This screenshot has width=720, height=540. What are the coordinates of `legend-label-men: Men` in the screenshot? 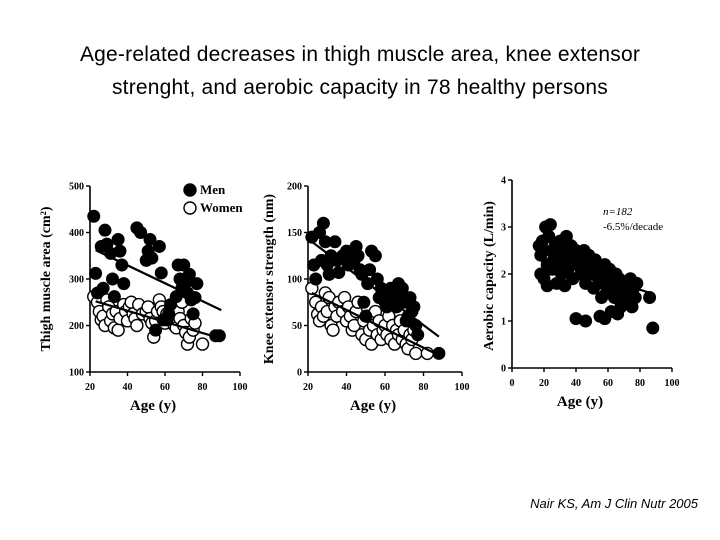 It's located at (213, 189).